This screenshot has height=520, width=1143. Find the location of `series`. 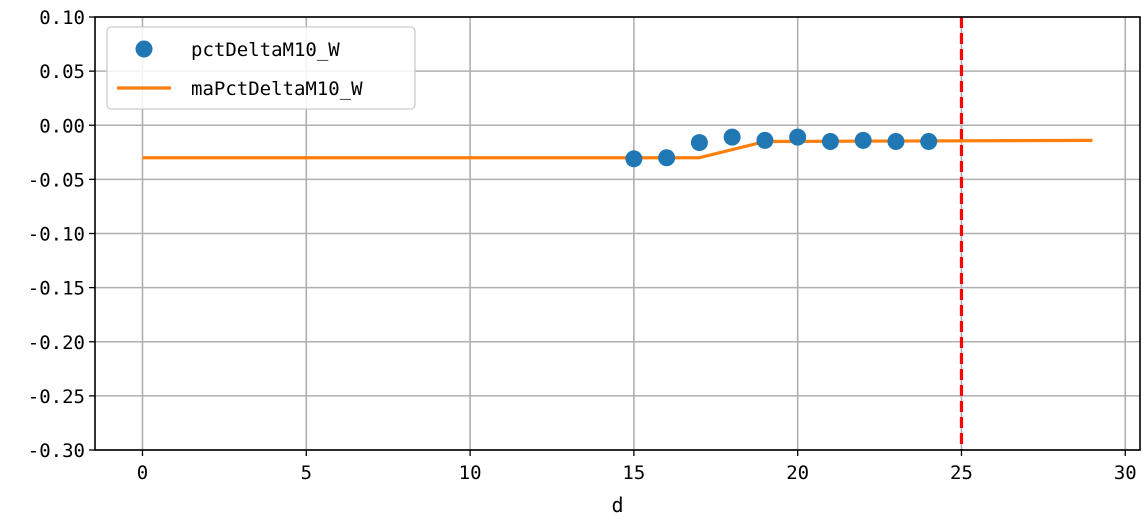

series is located at coordinates (617, 148).